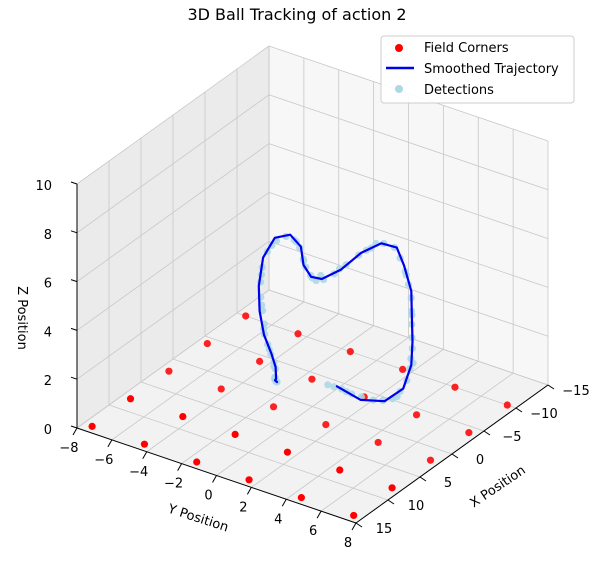  I want to click on y-tick-label: 2, so click(243, 507).